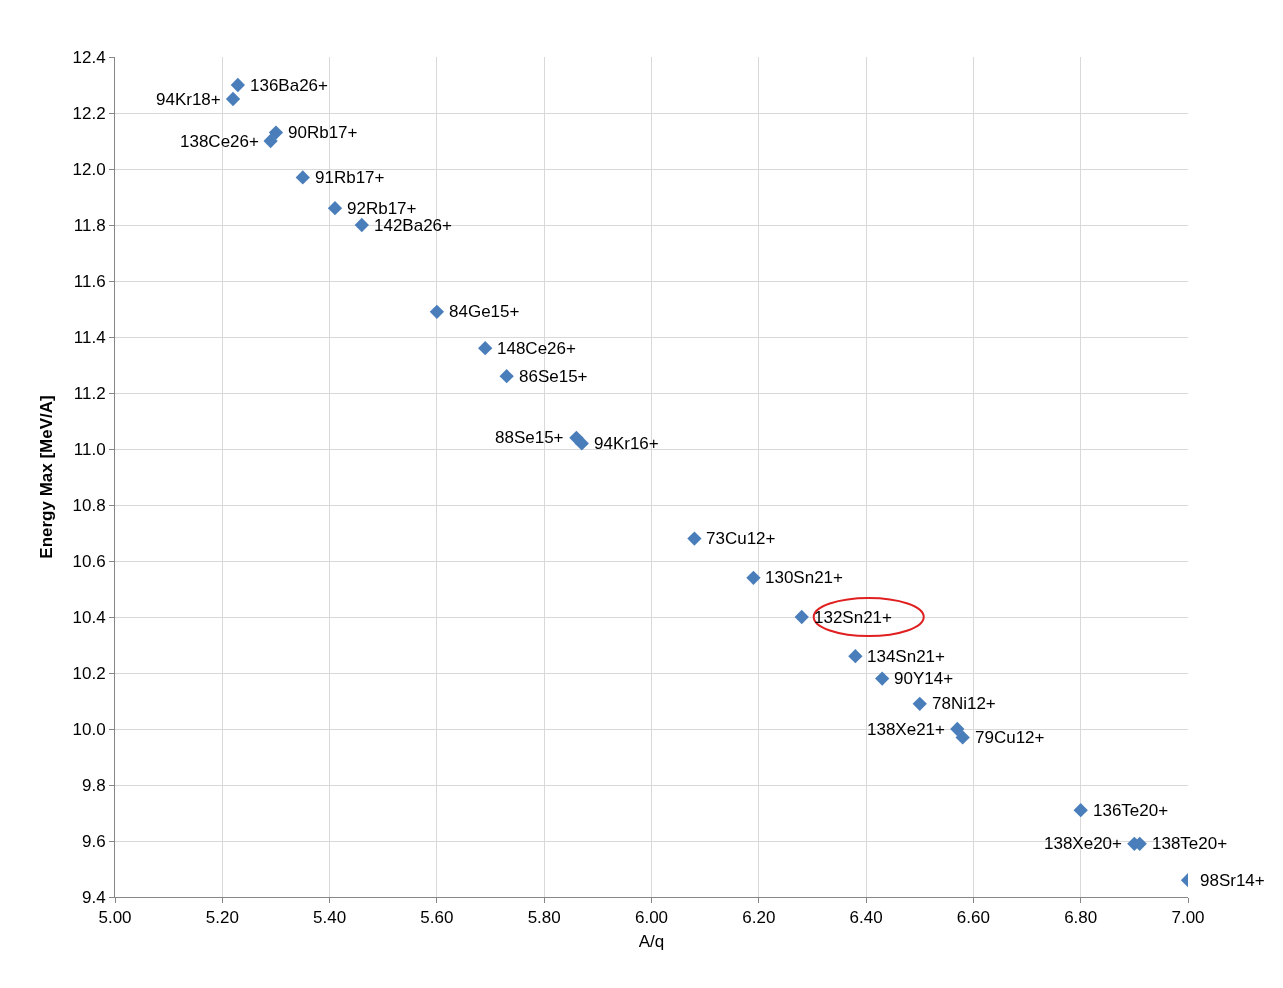 Image resolution: width=1283 pixels, height=988 pixels. I want to click on x-tick-label: 7.00, so click(1188, 918).